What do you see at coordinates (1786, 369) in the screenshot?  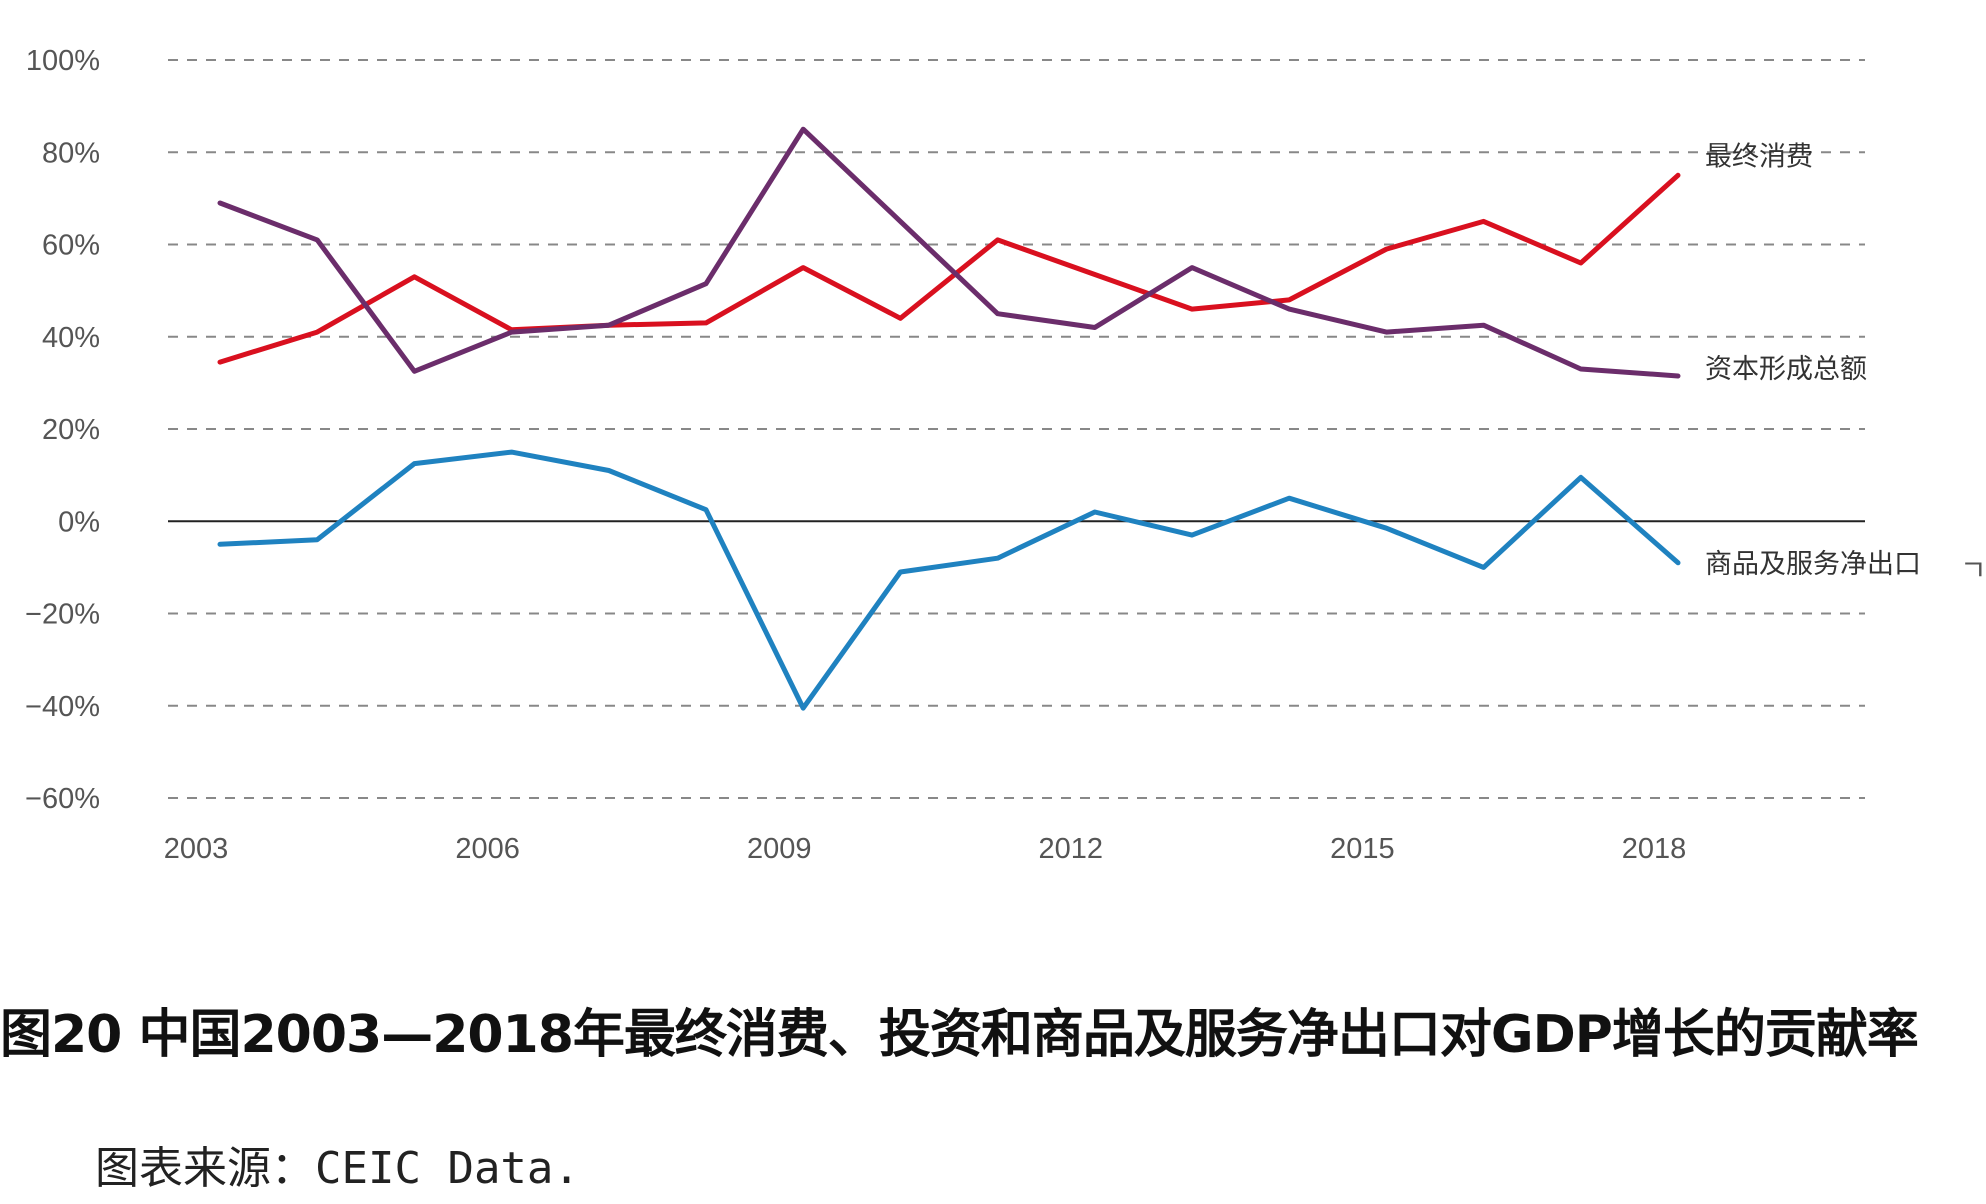 I see `series-label: 资本形成总额` at bounding box center [1786, 369].